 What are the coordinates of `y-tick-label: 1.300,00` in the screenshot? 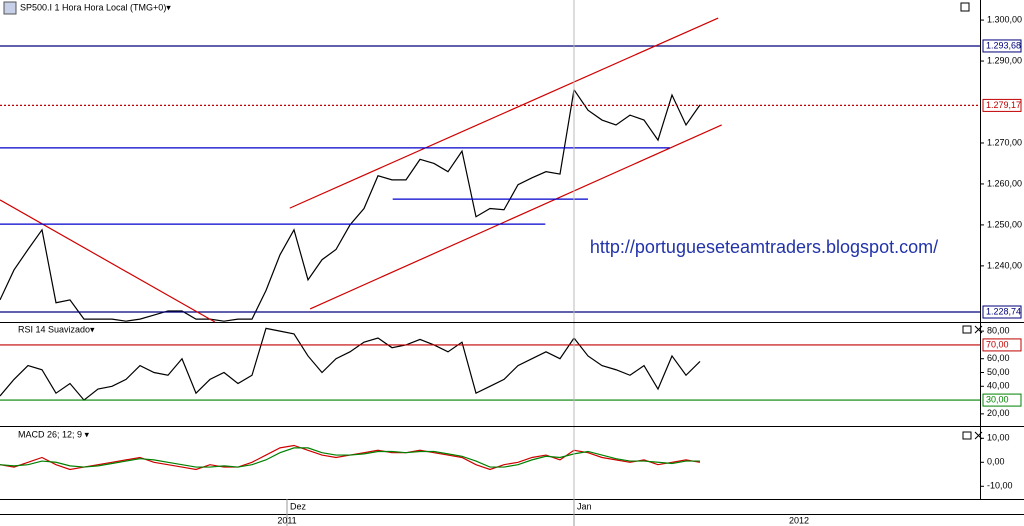 It's located at (1004, 19).